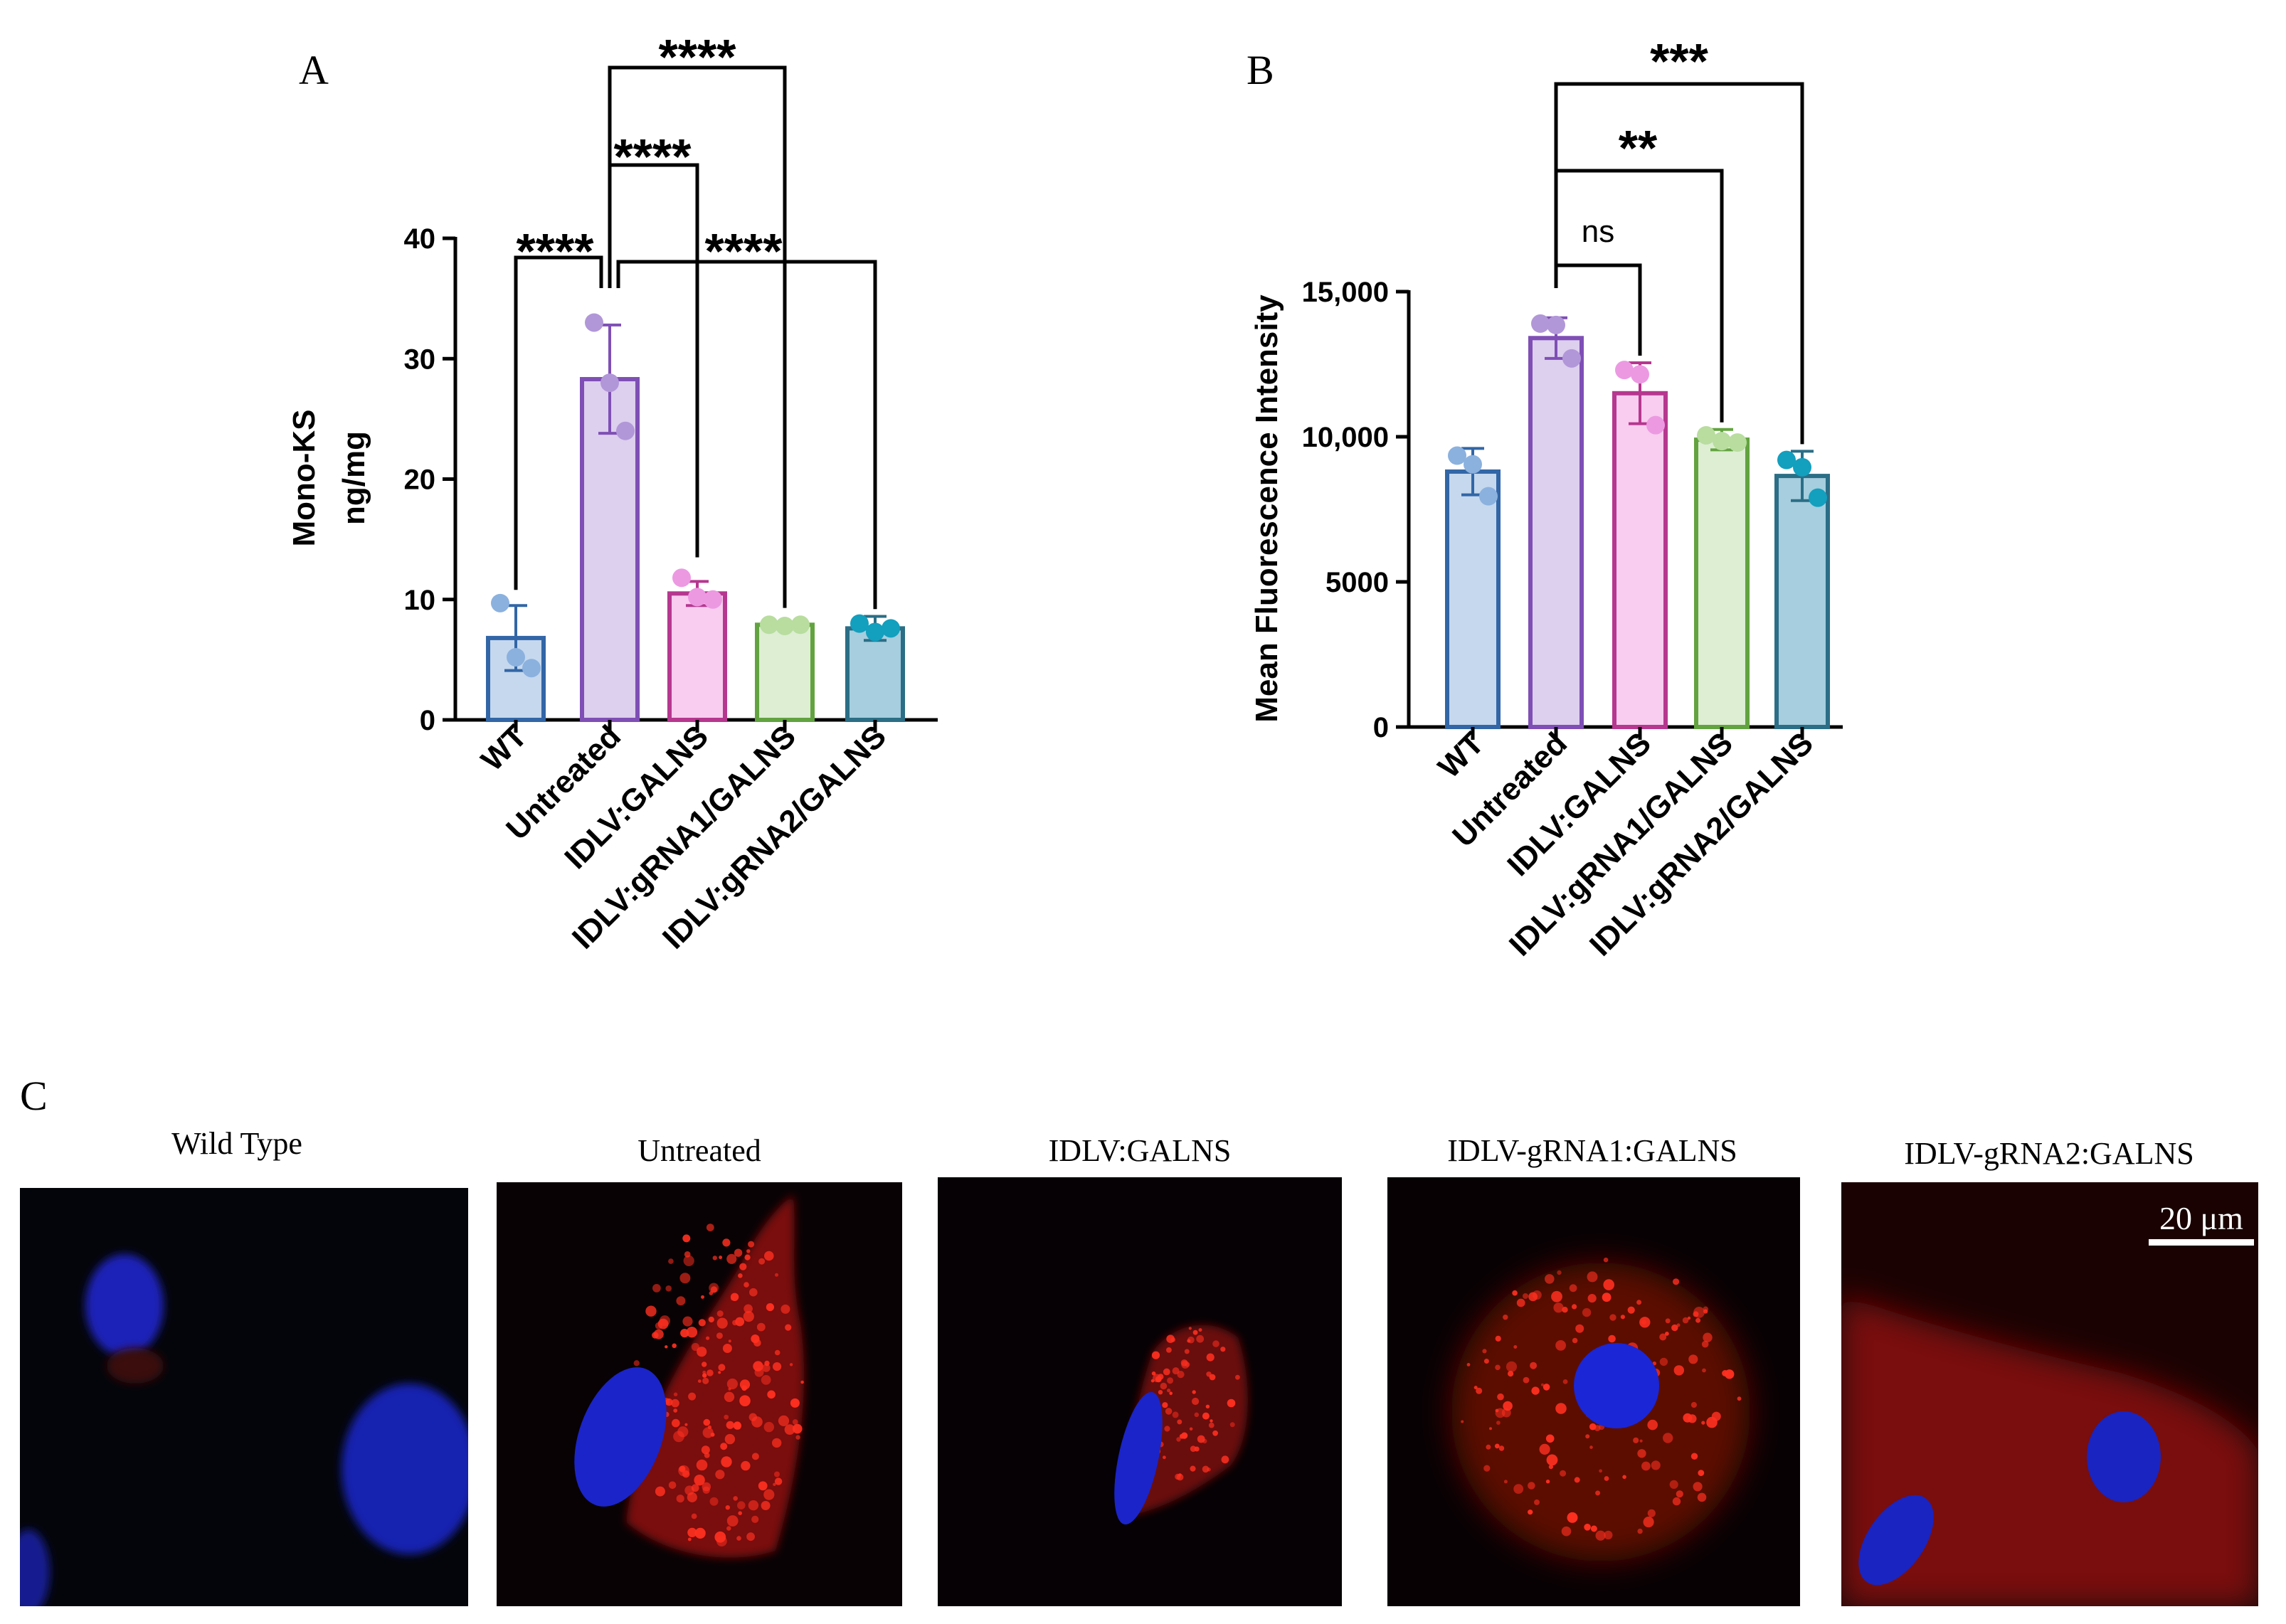  I want to click on chart-b-ylabel: Mean Fluorescence Intensity, so click(1266, 508).